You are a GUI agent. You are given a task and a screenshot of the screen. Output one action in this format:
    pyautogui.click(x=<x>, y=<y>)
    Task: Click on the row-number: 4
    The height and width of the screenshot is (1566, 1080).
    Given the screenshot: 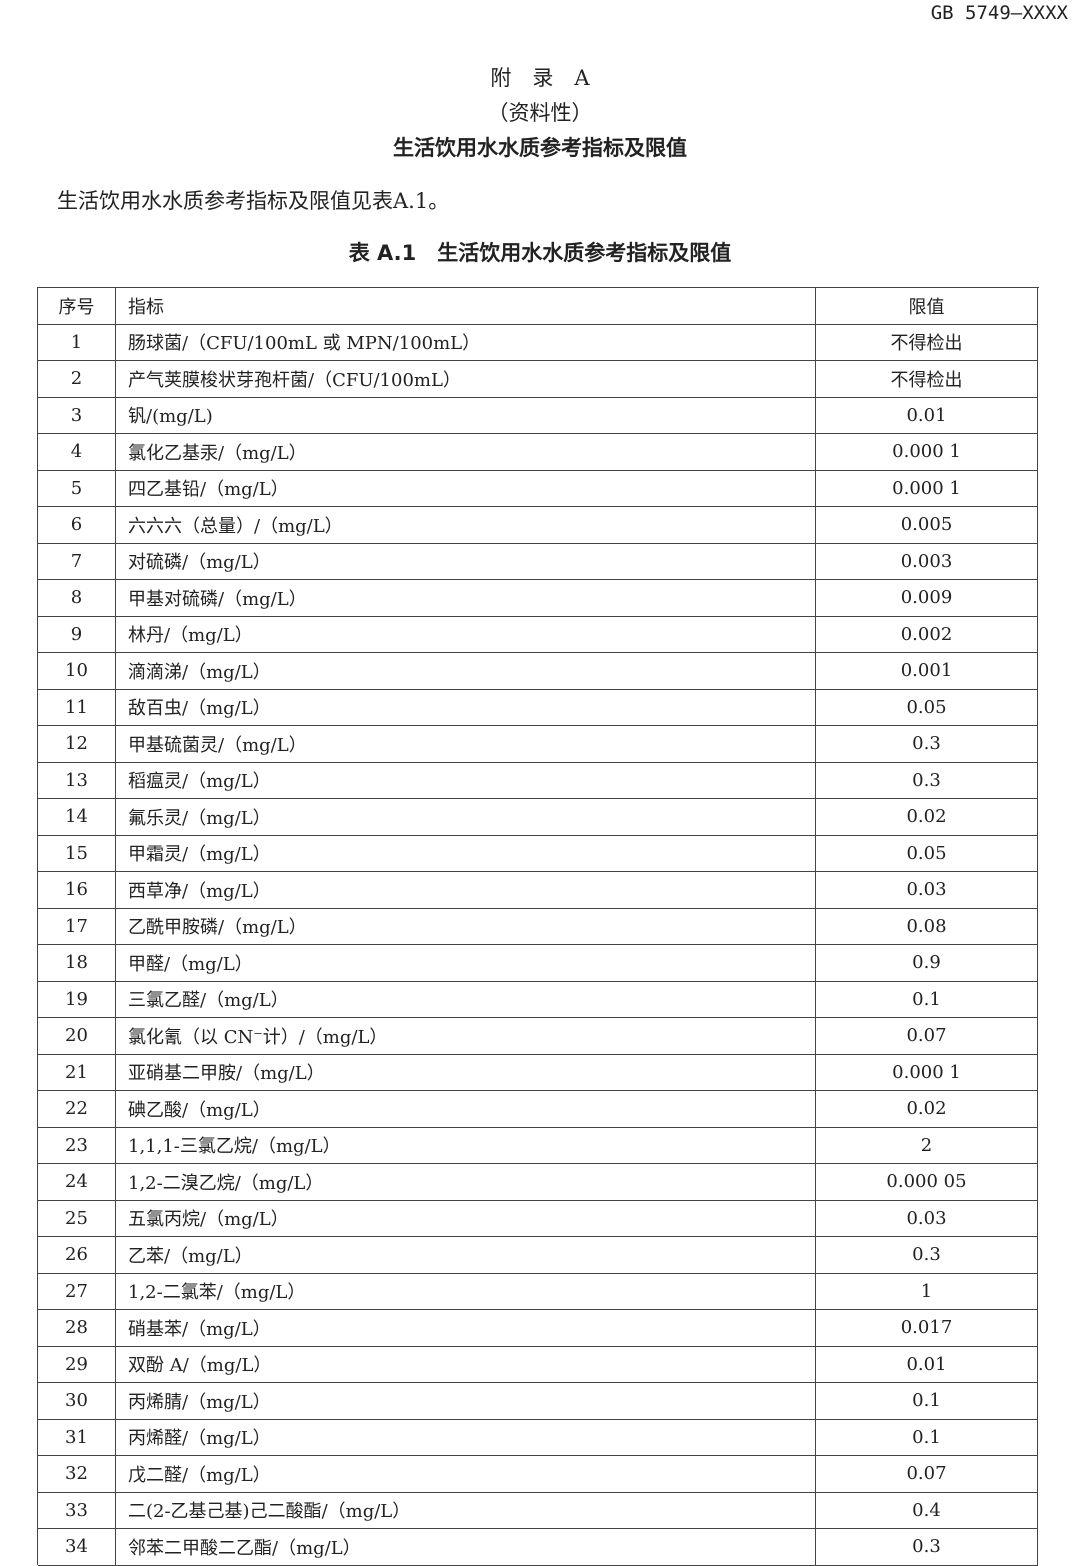 What is the action you would take?
    pyautogui.click(x=77, y=452)
    